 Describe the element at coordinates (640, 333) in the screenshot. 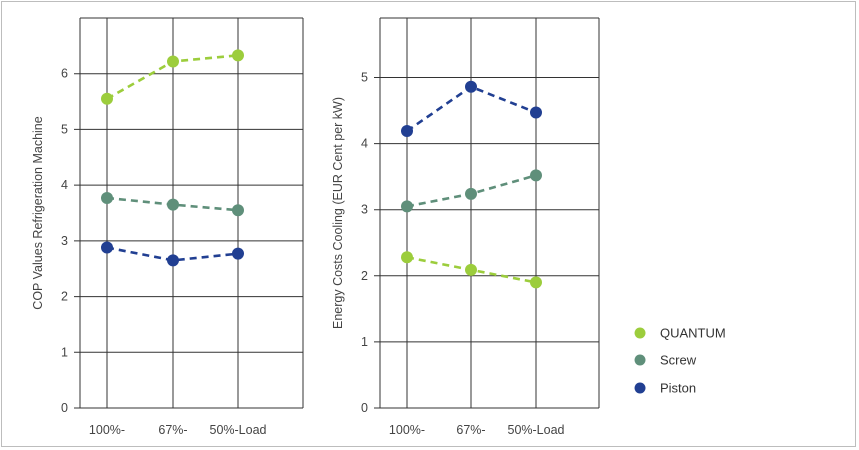

I see `legend-marker-quantum` at that location.